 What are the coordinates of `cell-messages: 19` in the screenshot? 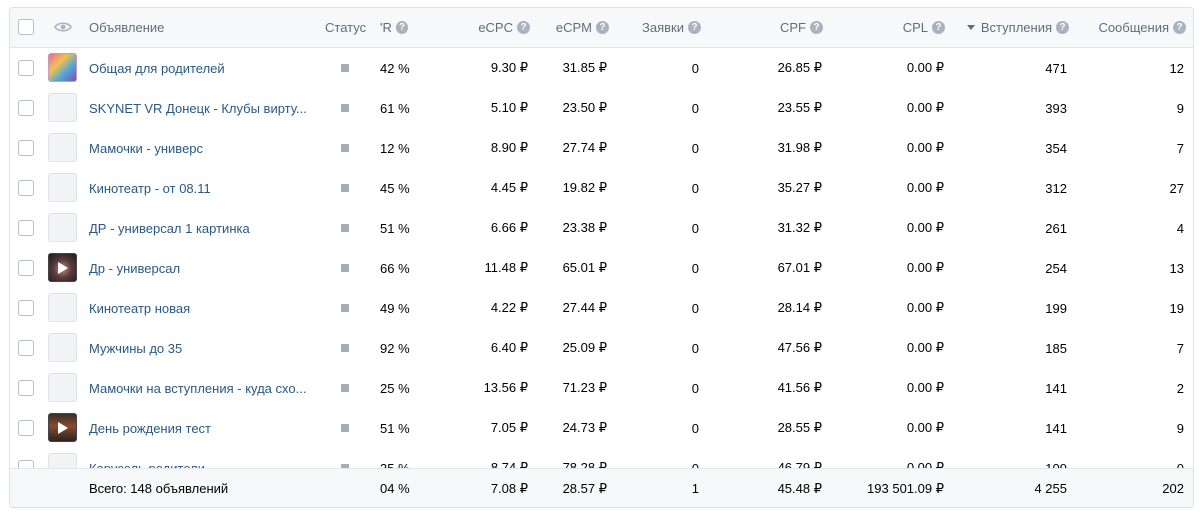 It's located at (1176, 308).